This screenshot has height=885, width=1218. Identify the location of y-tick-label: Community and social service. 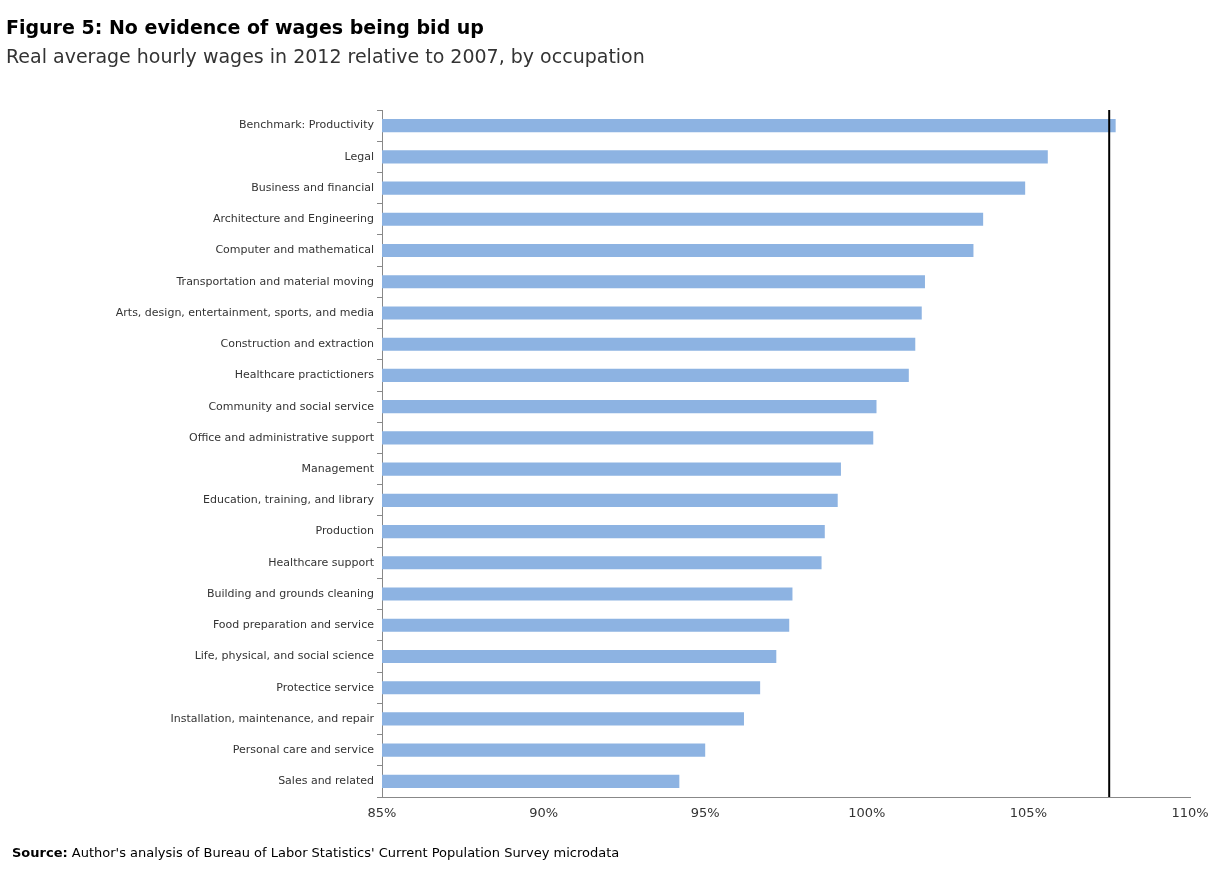
(291, 406).